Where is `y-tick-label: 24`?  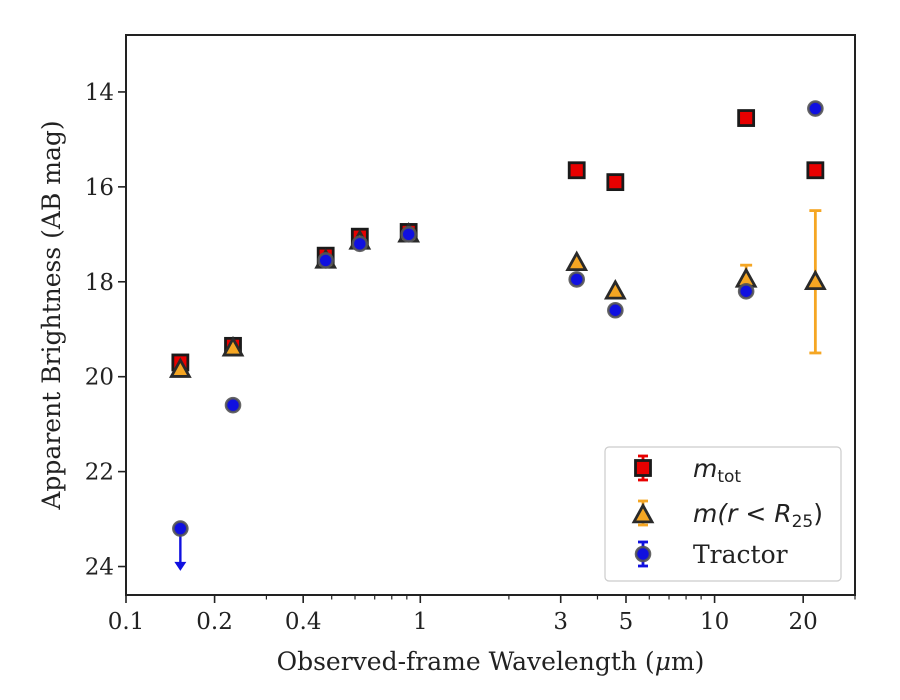 y-tick-label: 24 is located at coordinates (99, 568).